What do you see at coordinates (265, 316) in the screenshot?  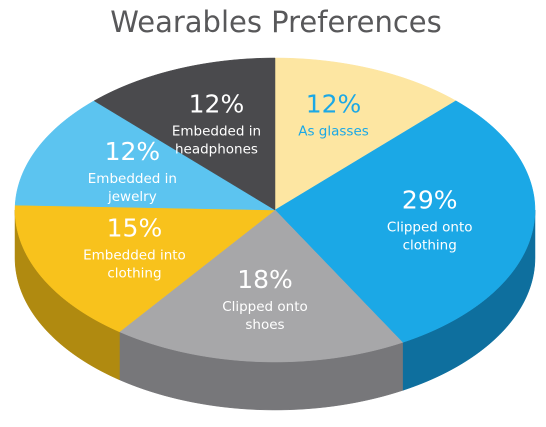 I see `category-label: Clipped onto shoes` at bounding box center [265, 316].